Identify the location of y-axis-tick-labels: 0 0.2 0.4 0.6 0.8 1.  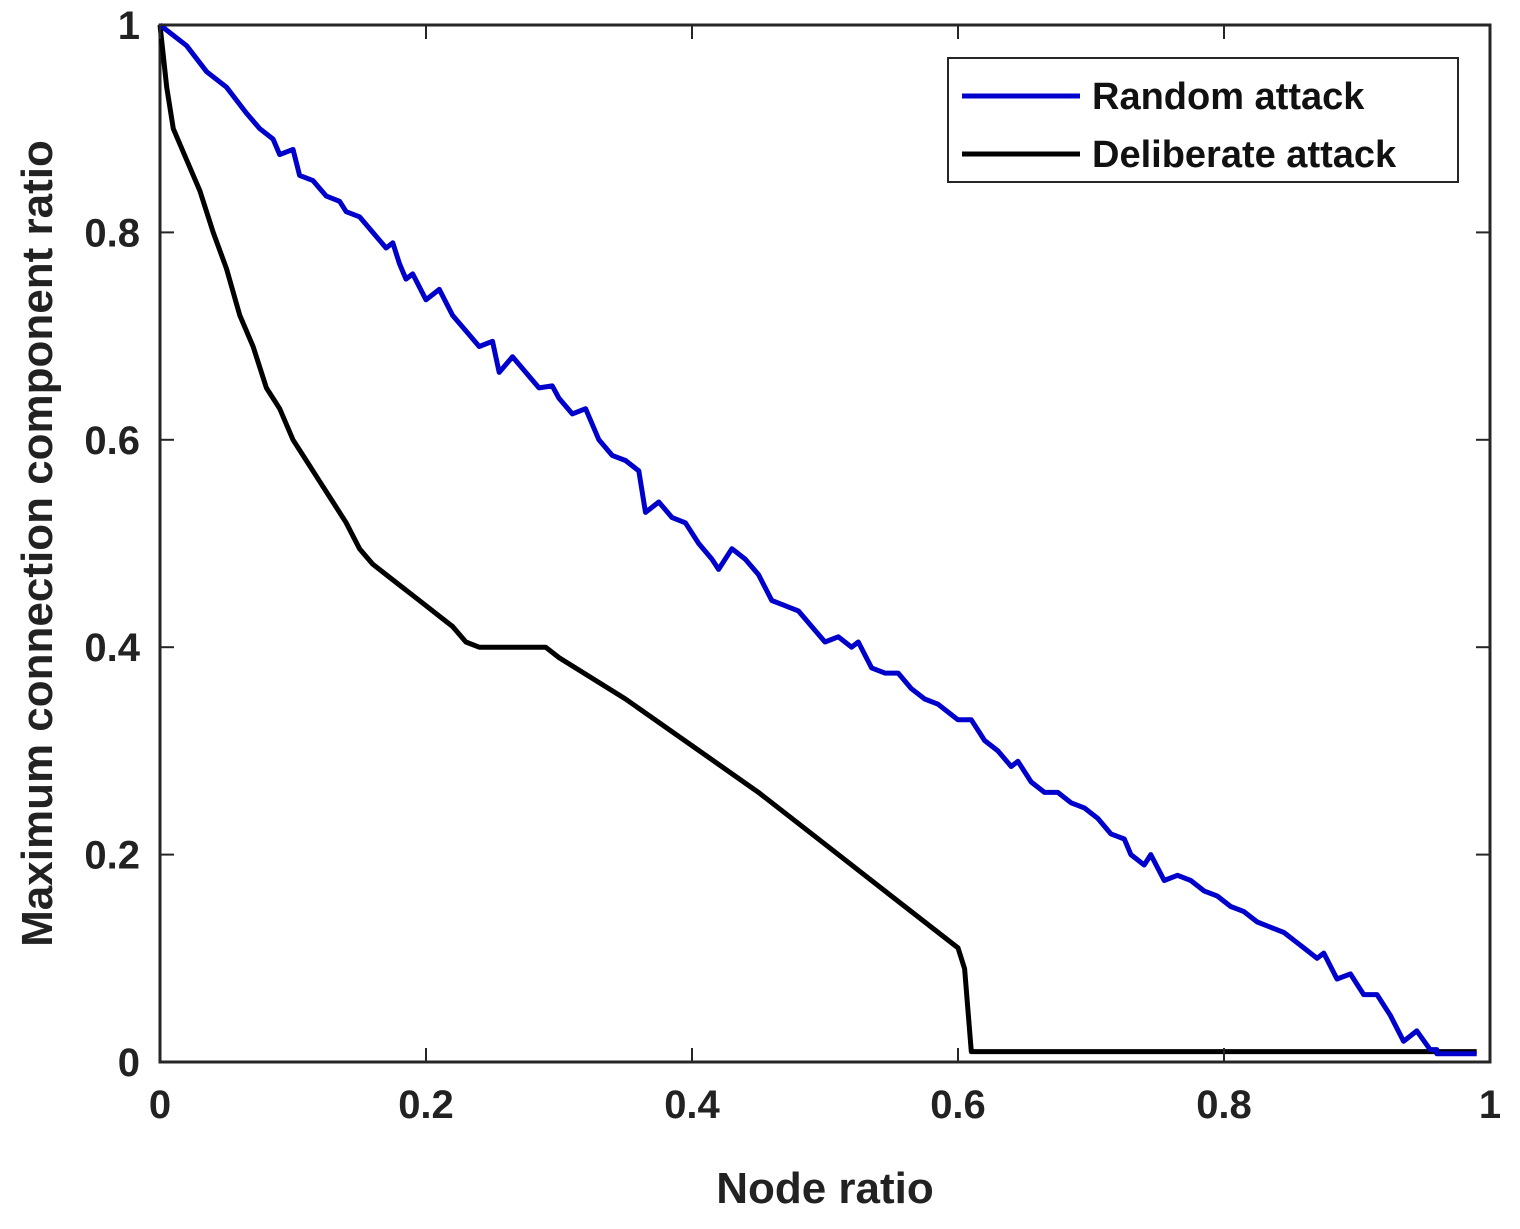
(112, 544).